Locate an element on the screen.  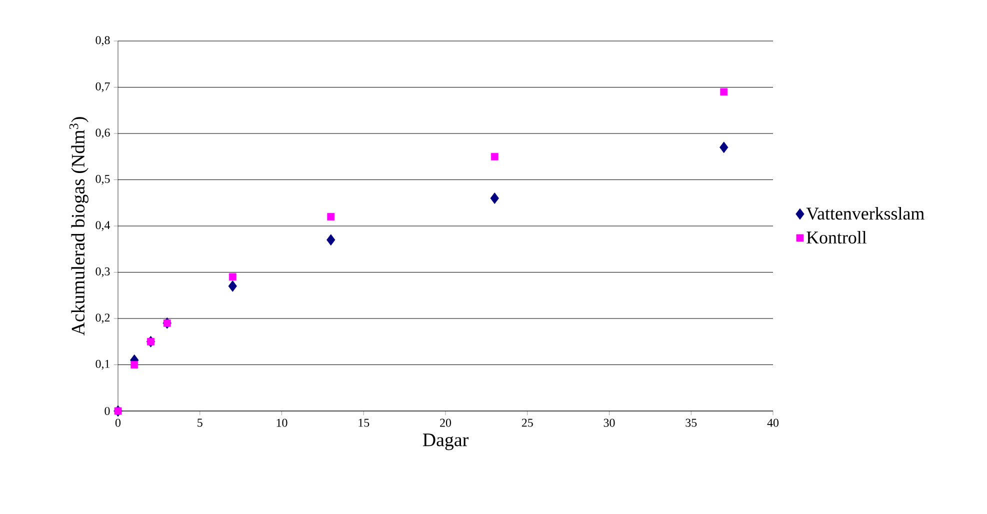
legend-label: Kontroll is located at coordinates (836, 237).